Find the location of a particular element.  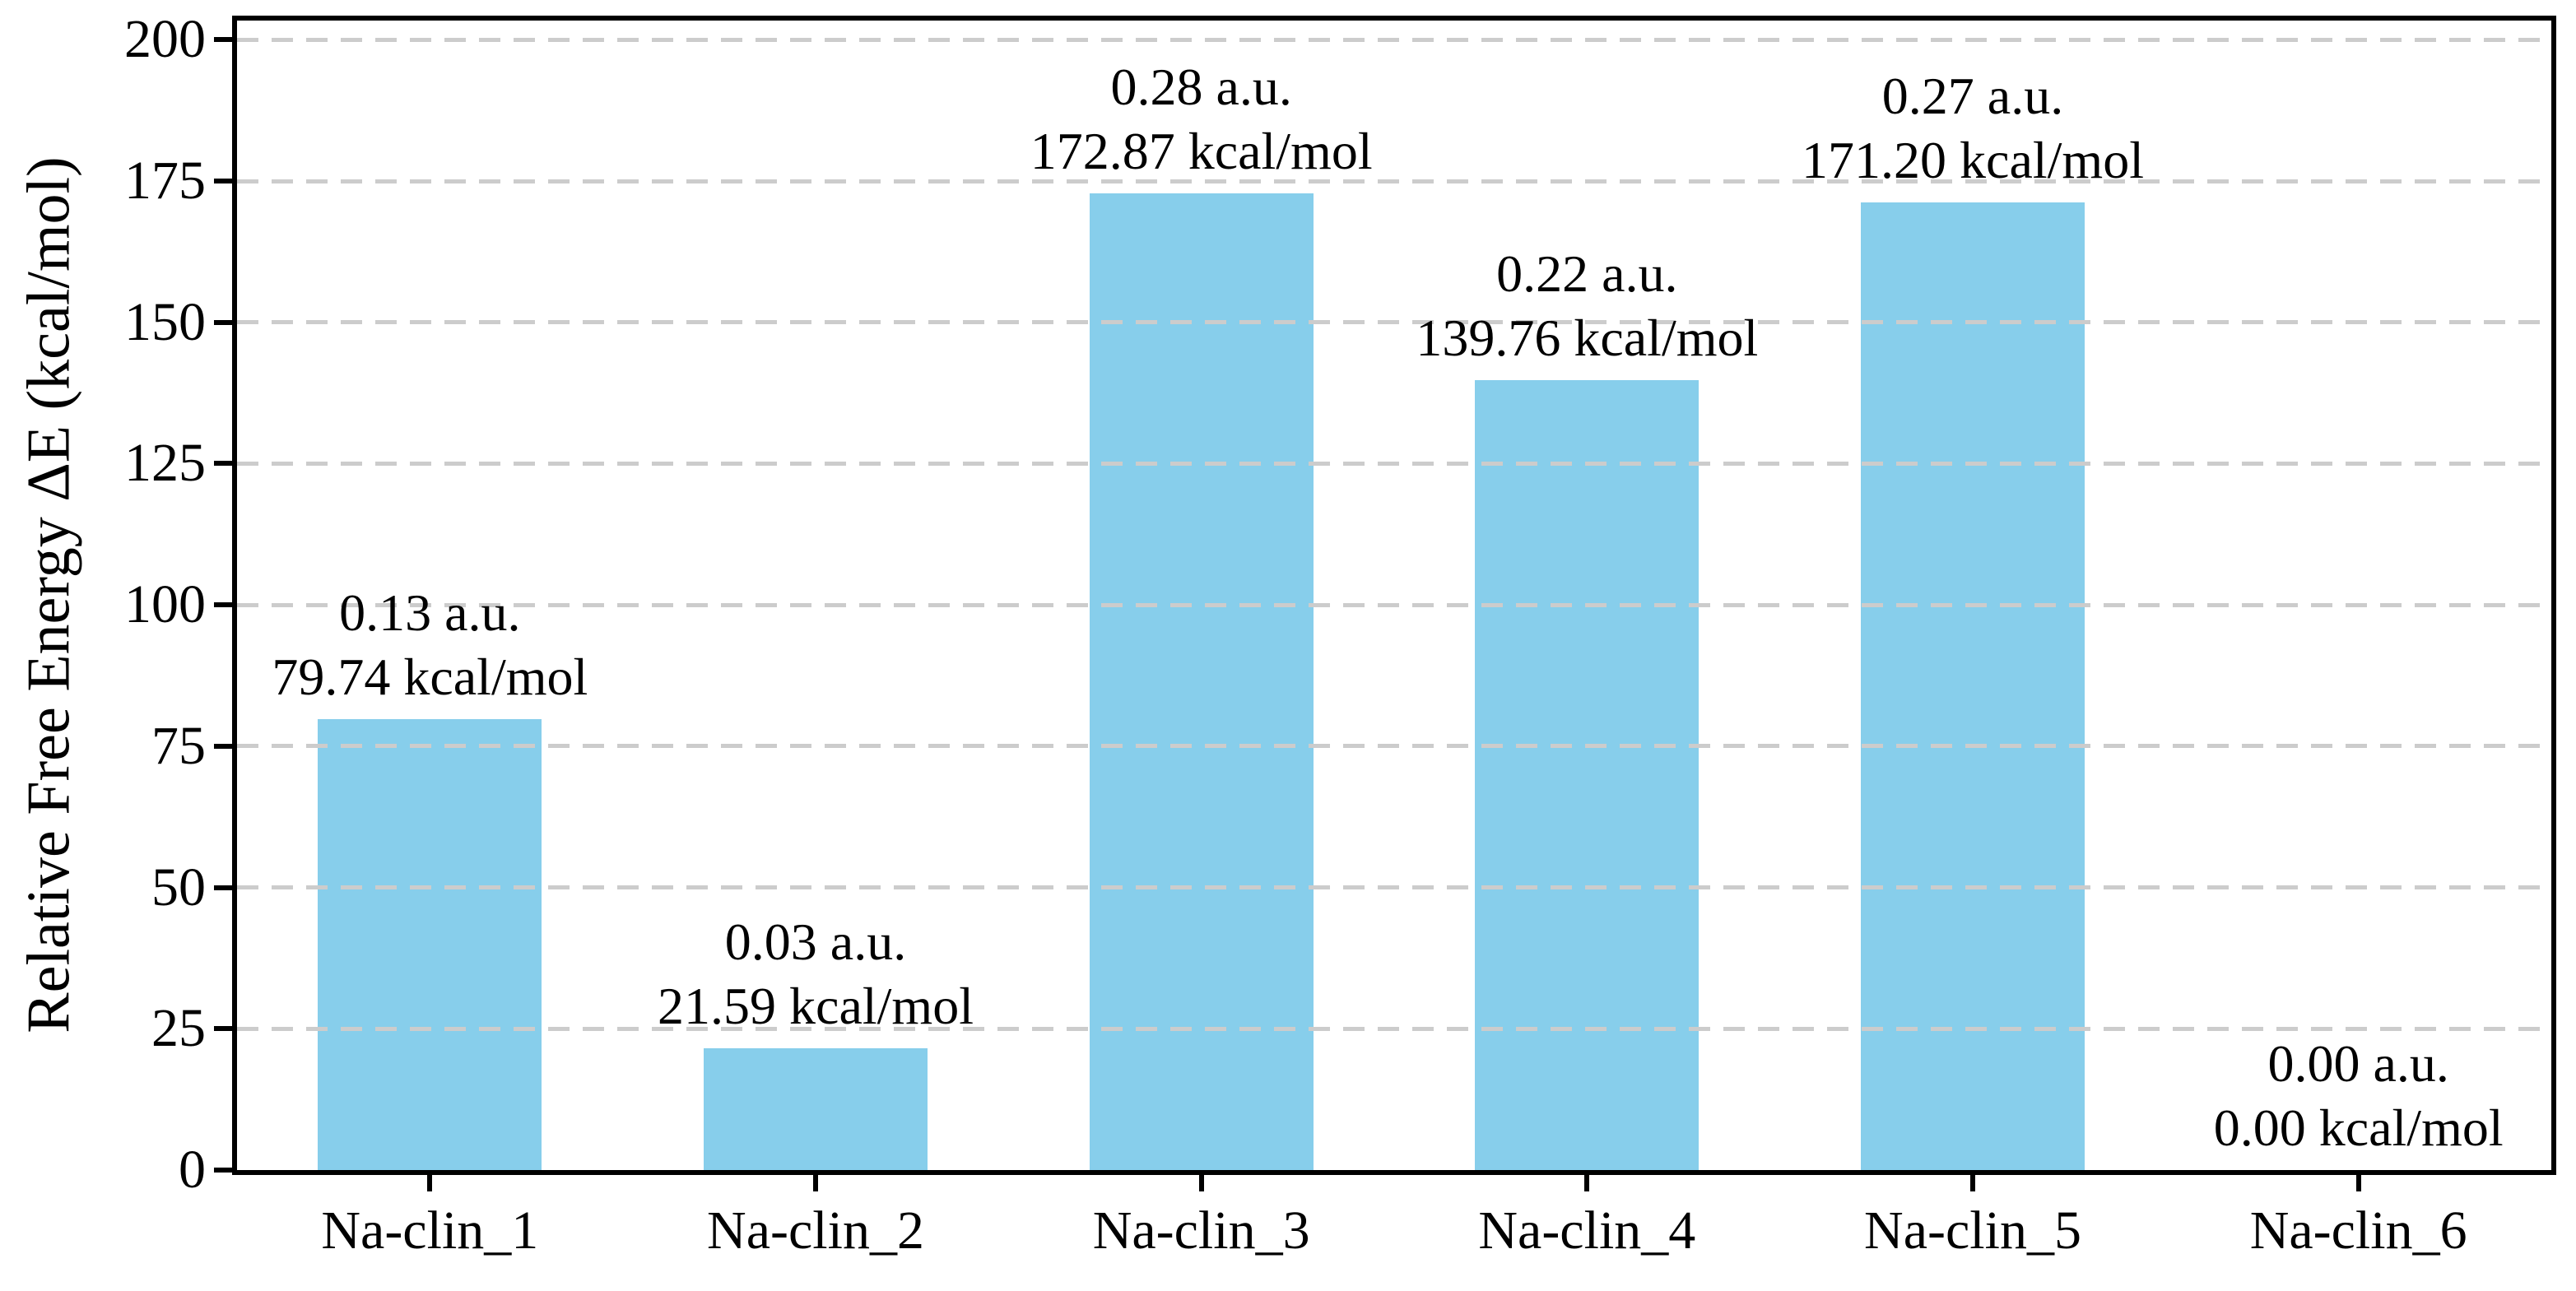

x-tick-label-Na-clin_1: Na-clin_1 is located at coordinates (430, 1230).